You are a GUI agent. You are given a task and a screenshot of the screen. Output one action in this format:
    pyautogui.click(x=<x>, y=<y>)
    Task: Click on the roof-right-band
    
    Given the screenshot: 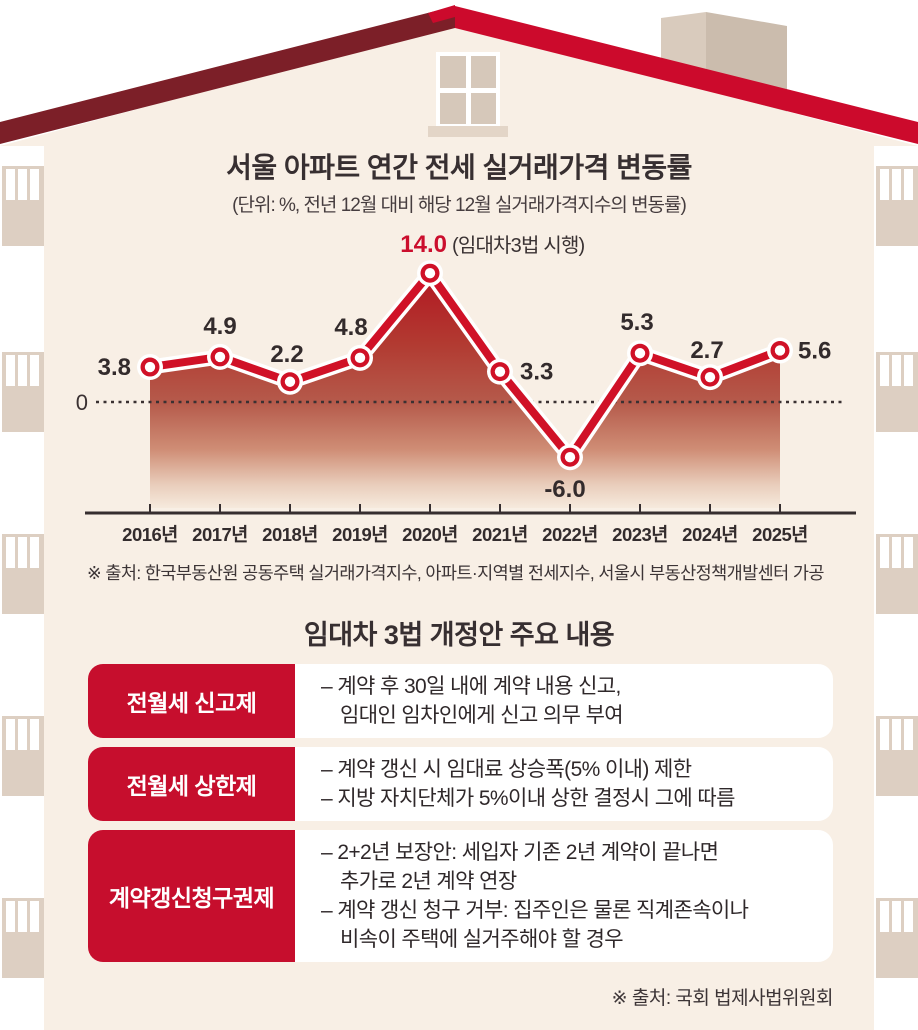 What is the action you would take?
    pyautogui.click(x=686, y=75)
    